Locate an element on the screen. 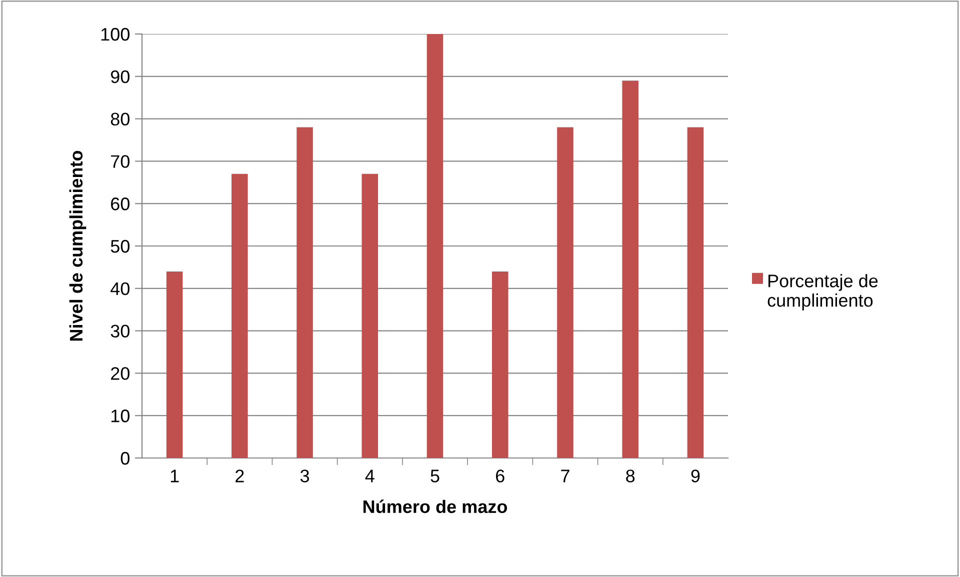 The height and width of the screenshot is (577, 960). x-tick-label: 9 is located at coordinates (695, 476).